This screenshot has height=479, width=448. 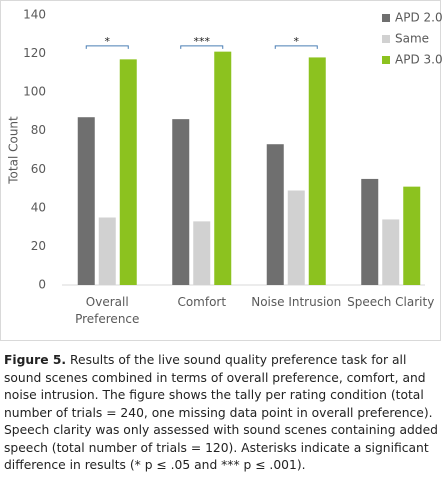 I want to click on y-tick-label: 140, so click(x=34, y=15).